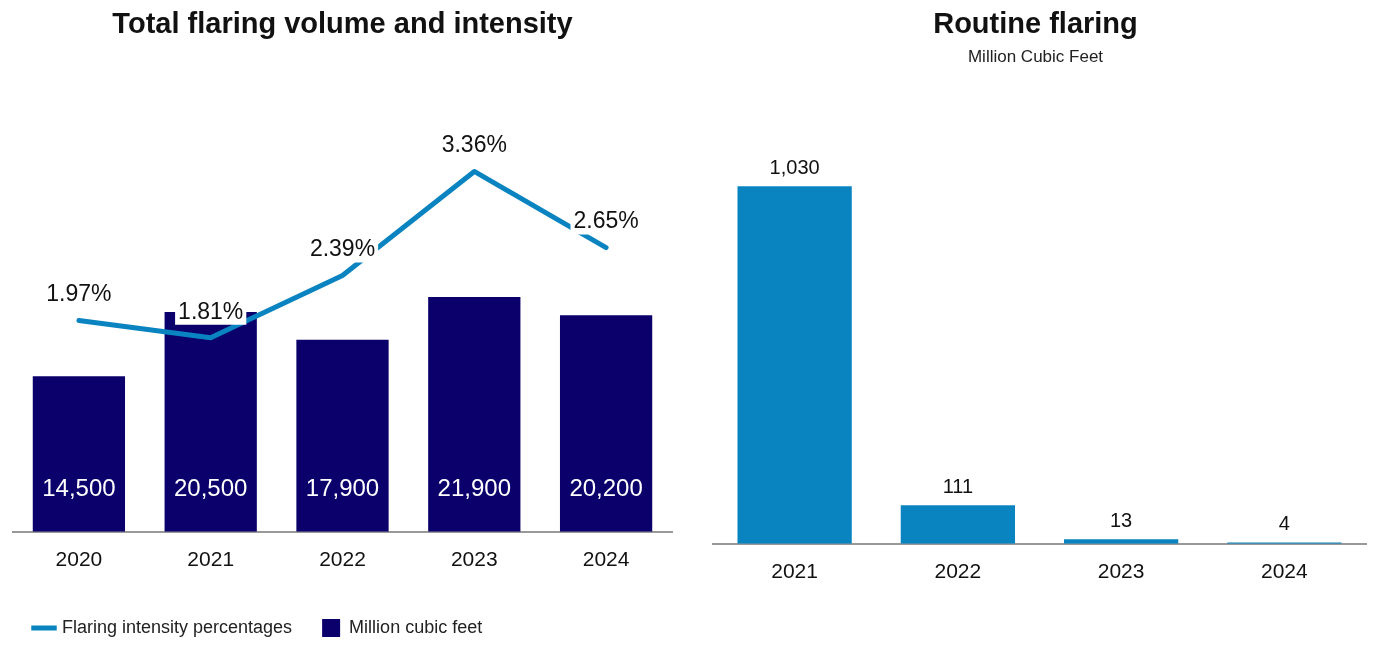 This screenshot has height=647, width=1376. What do you see at coordinates (606, 220) in the screenshot?
I see `data-label: 2.65%` at bounding box center [606, 220].